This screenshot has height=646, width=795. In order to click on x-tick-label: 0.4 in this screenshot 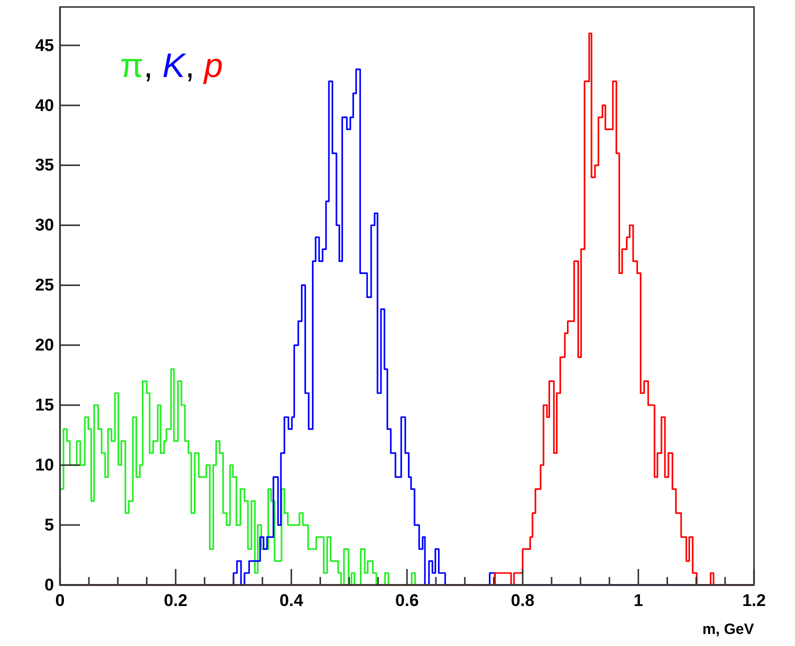, I will do `click(292, 600)`.